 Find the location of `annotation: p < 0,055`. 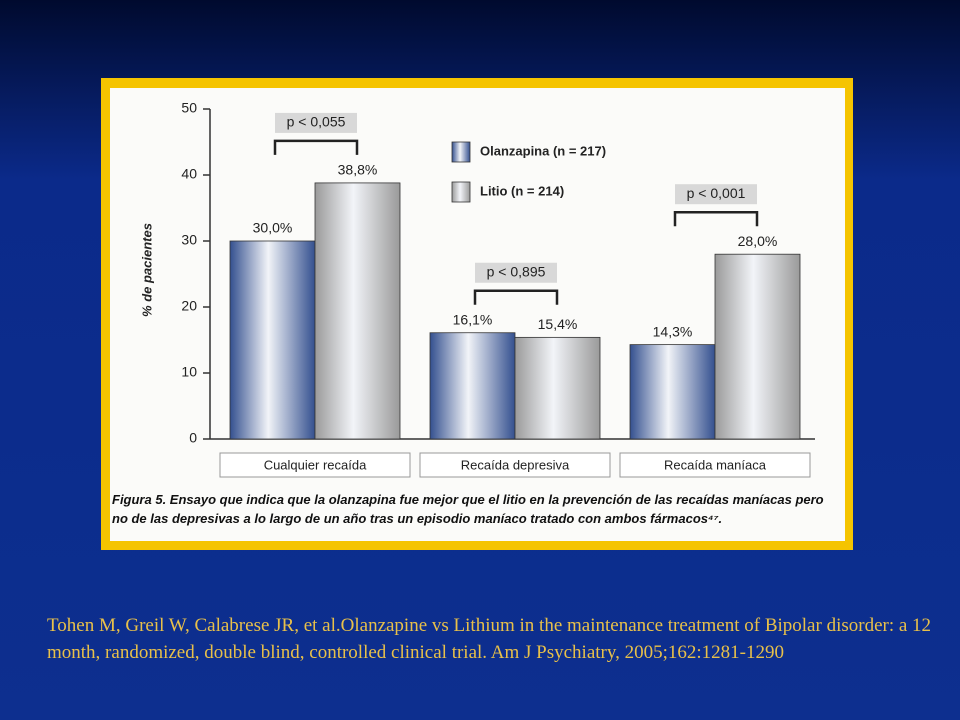

annotation: p < 0,055 is located at coordinates (316, 122).